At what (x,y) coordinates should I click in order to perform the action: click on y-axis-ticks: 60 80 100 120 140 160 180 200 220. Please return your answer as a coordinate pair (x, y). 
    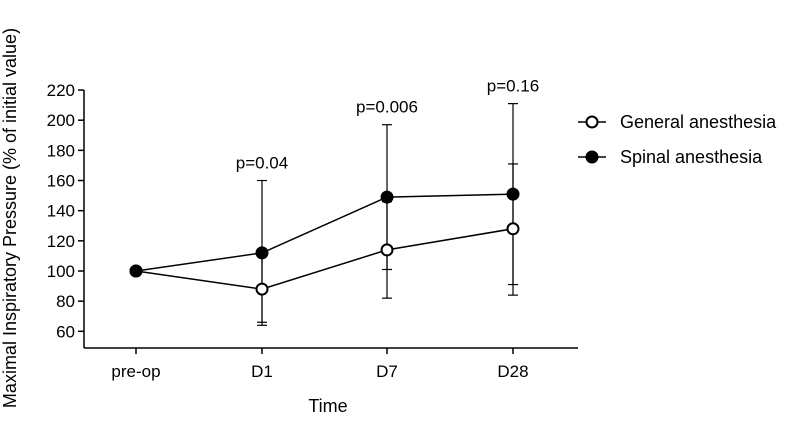
    Looking at the image, I should click on (65, 211).